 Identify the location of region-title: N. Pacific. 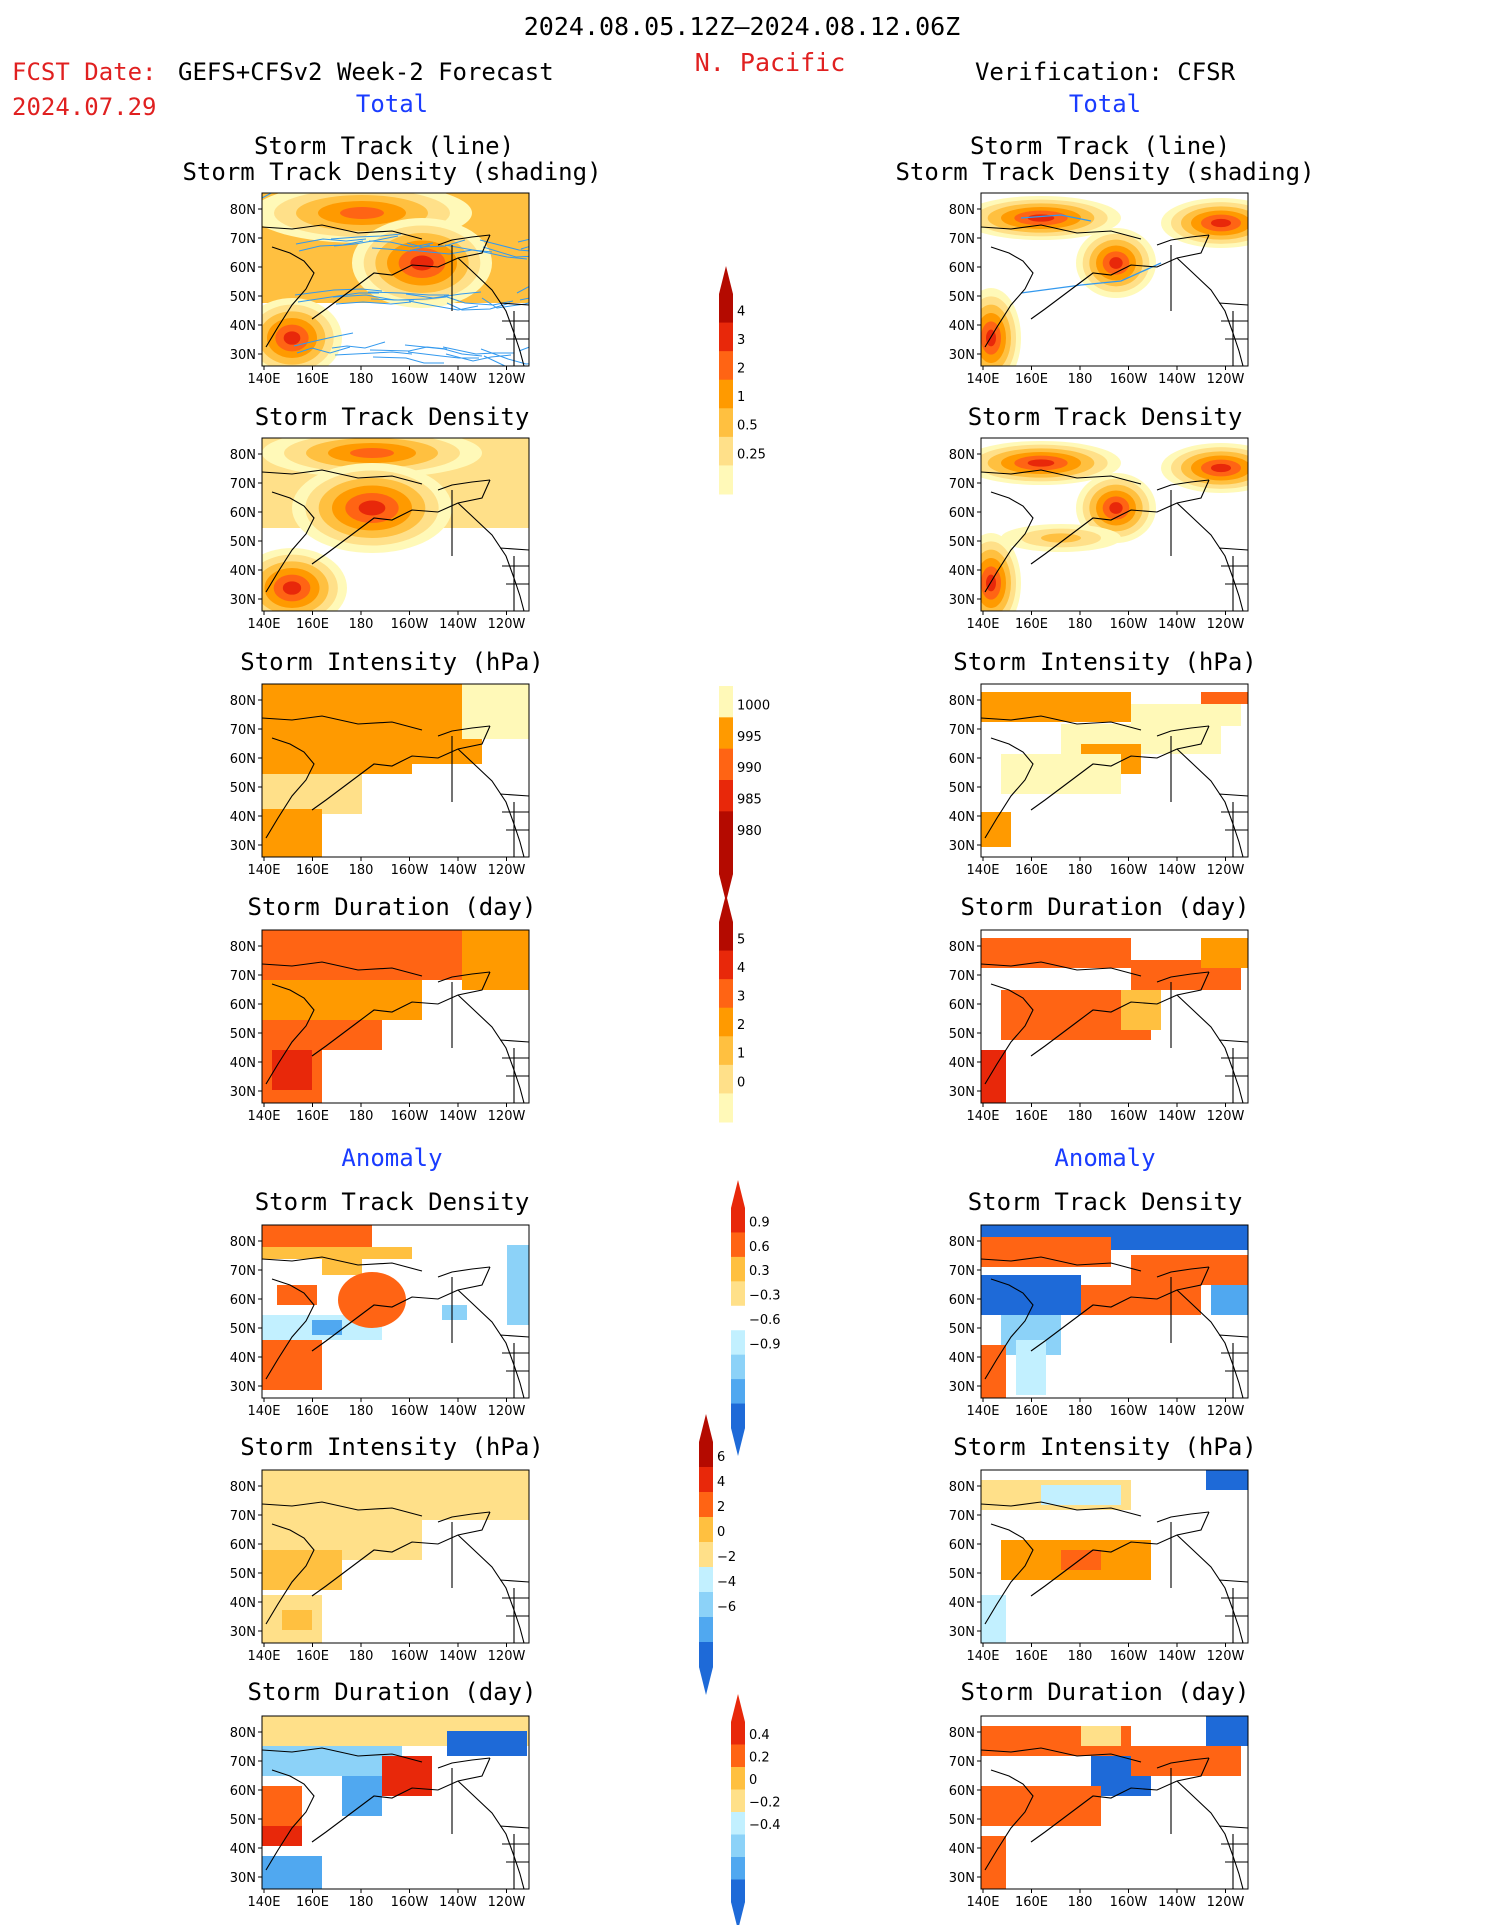
(770, 62).